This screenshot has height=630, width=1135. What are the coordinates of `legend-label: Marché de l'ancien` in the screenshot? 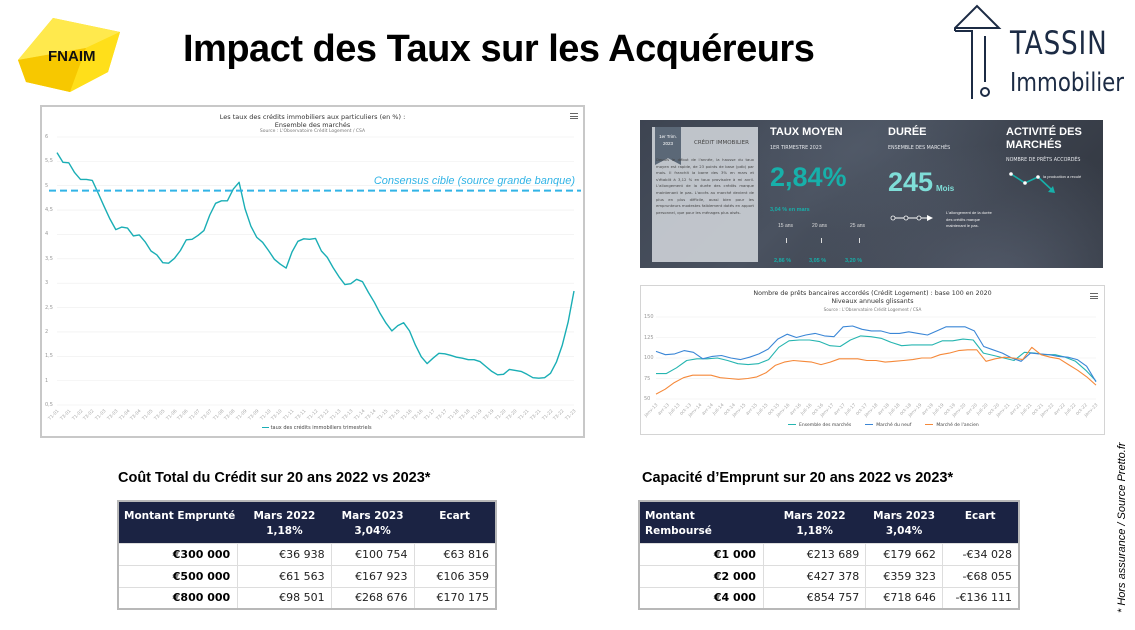 It's located at (957, 425).